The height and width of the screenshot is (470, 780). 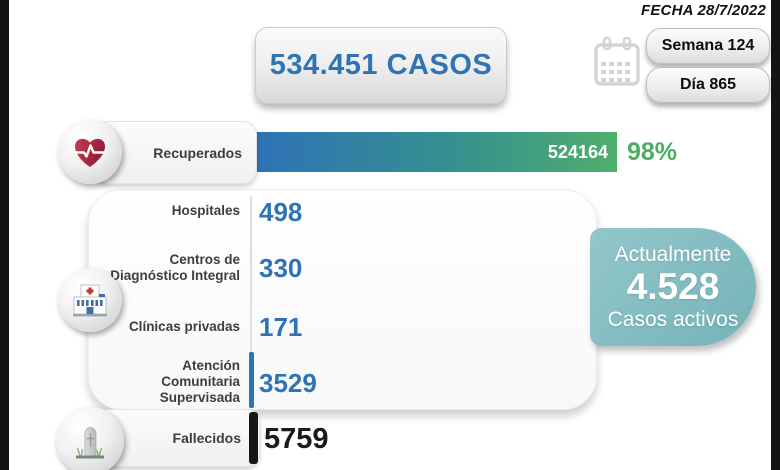 I want to click on heart-icon, so click(x=90, y=152).